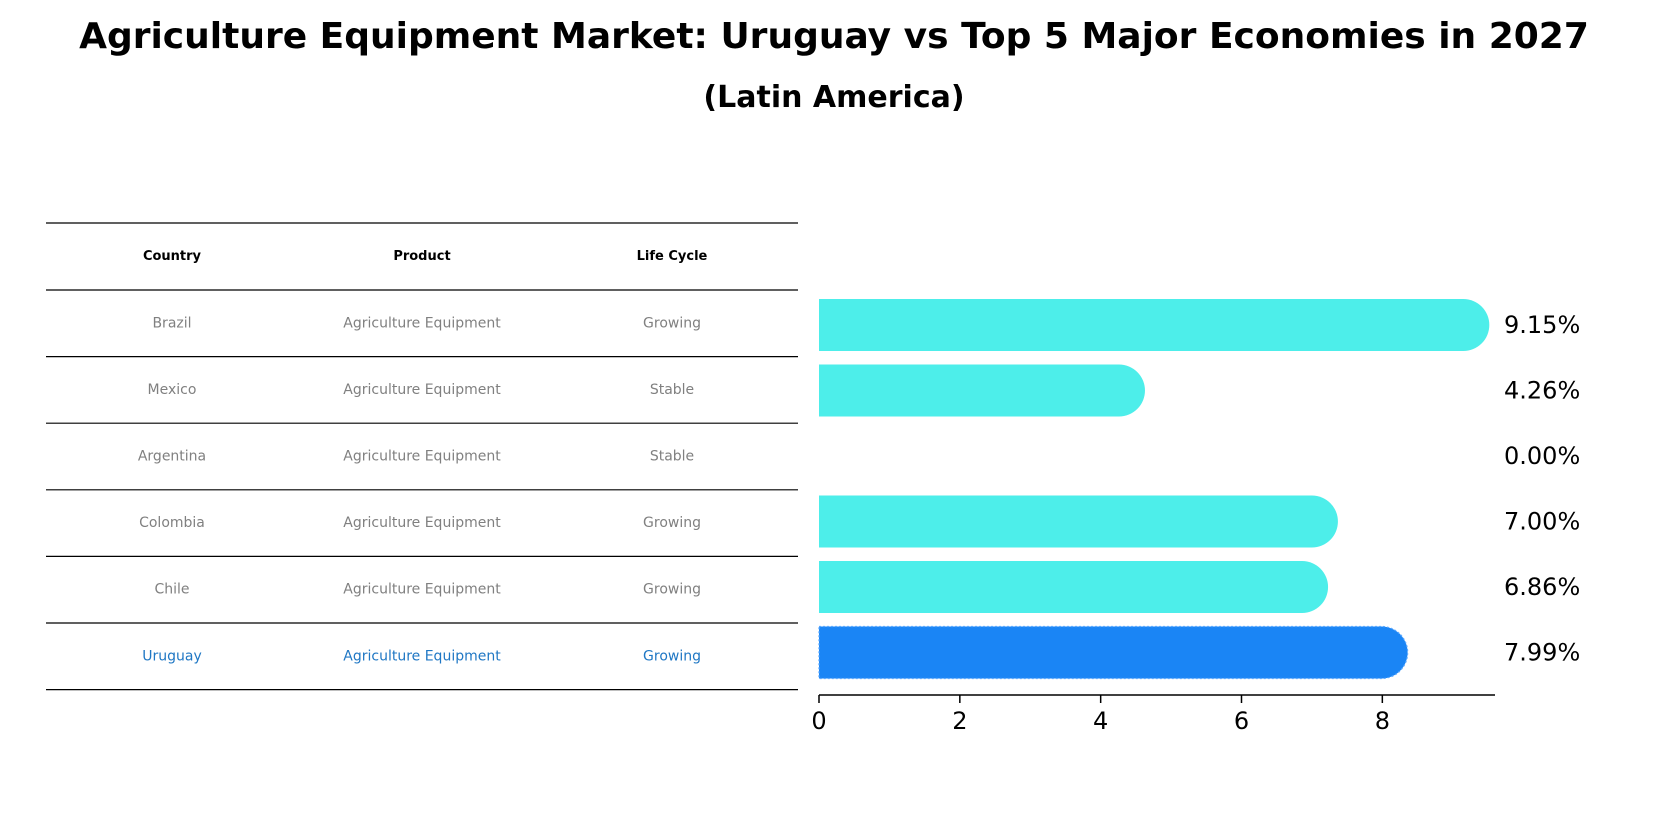 The image size is (1668, 823). What do you see at coordinates (1153, 714) in the screenshot?
I see `x-axis: 0 2 4 6 8` at bounding box center [1153, 714].